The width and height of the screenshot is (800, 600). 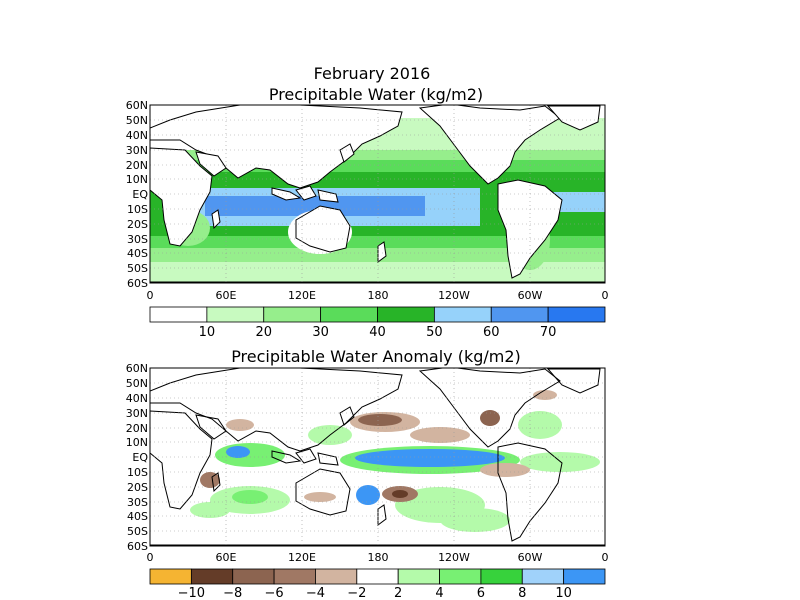 I want to click on panel-1-title: Precipitable Water (kg/m2), so click(x=376, y=94).